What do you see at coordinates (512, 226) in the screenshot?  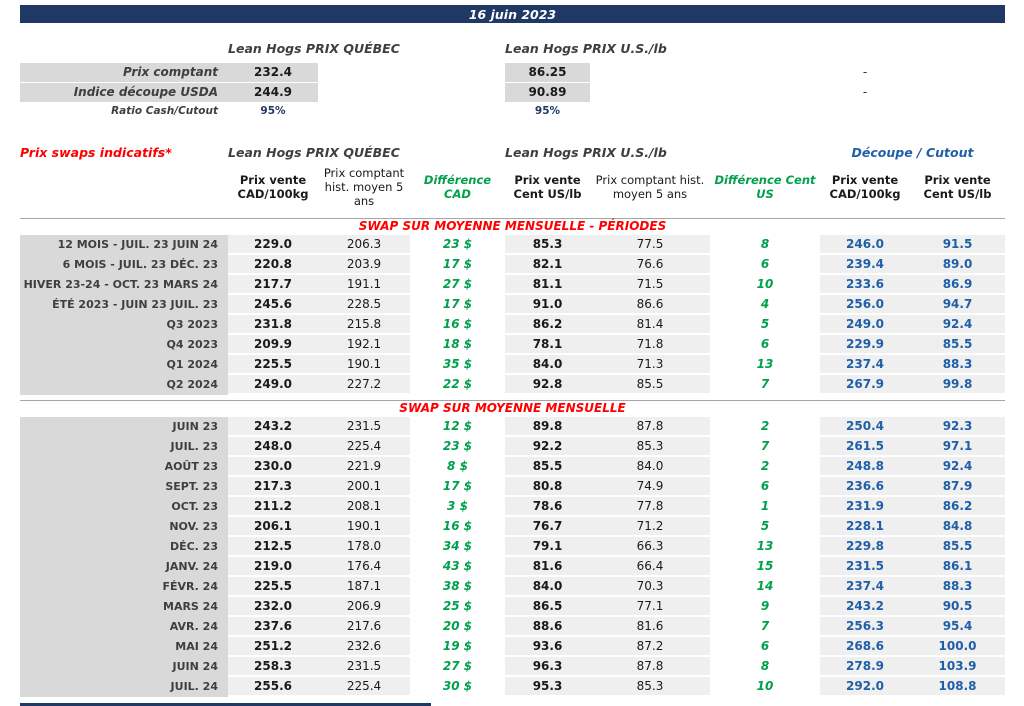 I see `periods-band-label: SWAP SUR MOYENNE MENSUELLE - PÉRIODES` at bounding box center [512, 226].